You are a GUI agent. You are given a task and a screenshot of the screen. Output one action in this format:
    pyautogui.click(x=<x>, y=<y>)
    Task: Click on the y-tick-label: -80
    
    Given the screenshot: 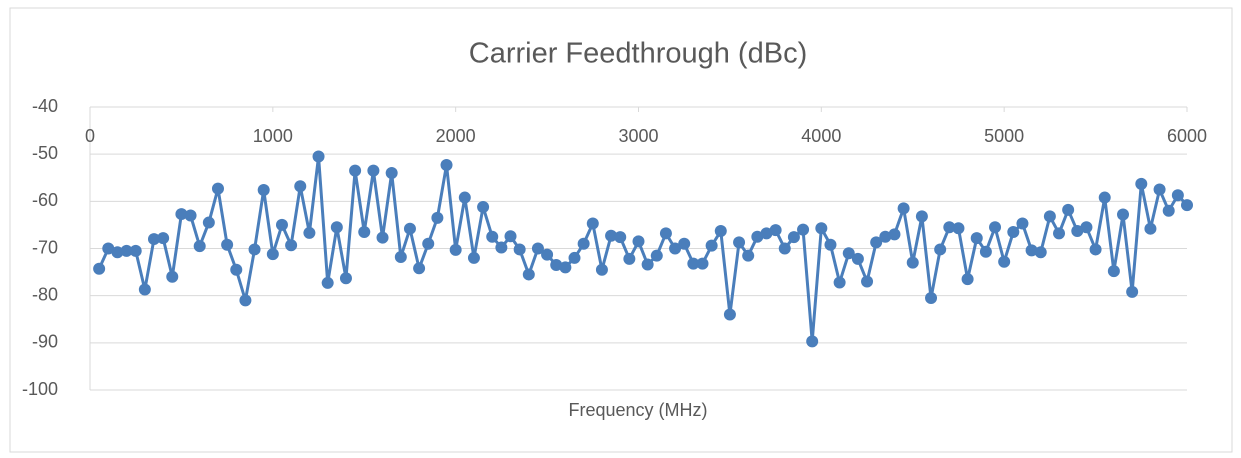 What is the action you would take?
    pyautogui.click(x=45, y=294)
    